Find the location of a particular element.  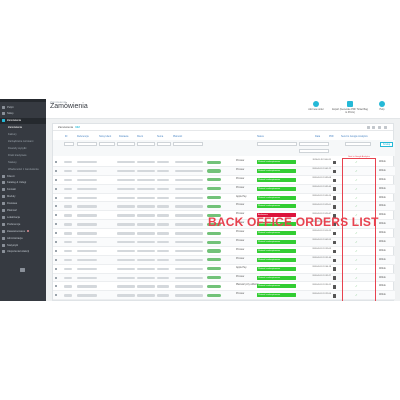

sidebar-item: Płatność is located at coordinates (23, 211).